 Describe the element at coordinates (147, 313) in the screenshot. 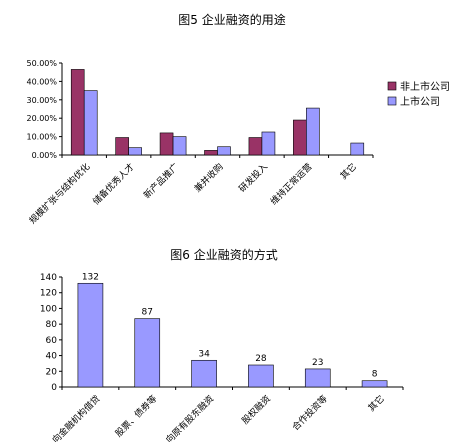

I see `data-label: 87` at that location.